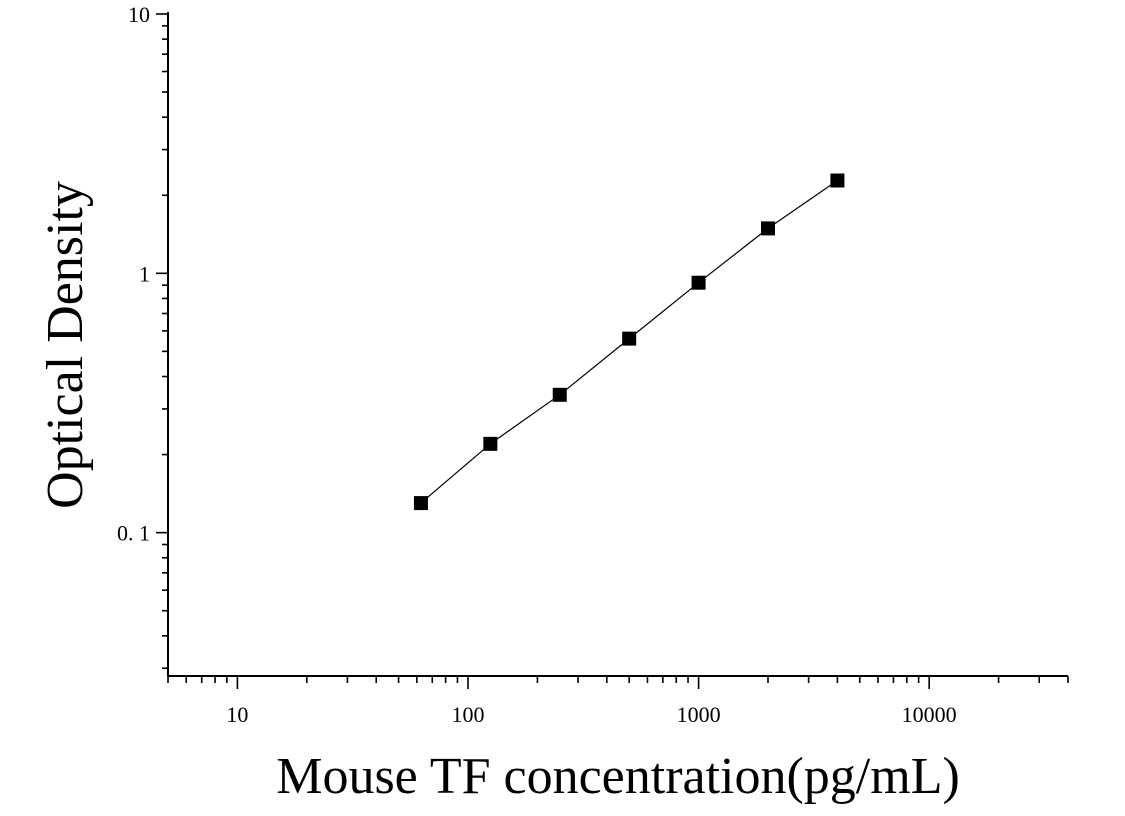 This screenshot has height=816, width=1125. I want to click on y-axis-major-ticks, so click(162, 273).